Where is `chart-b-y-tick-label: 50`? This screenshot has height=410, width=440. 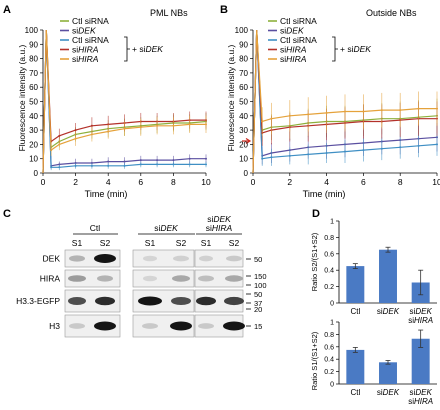
chart-b-y-tick-label: 50 is located at coordinates (243, 102).